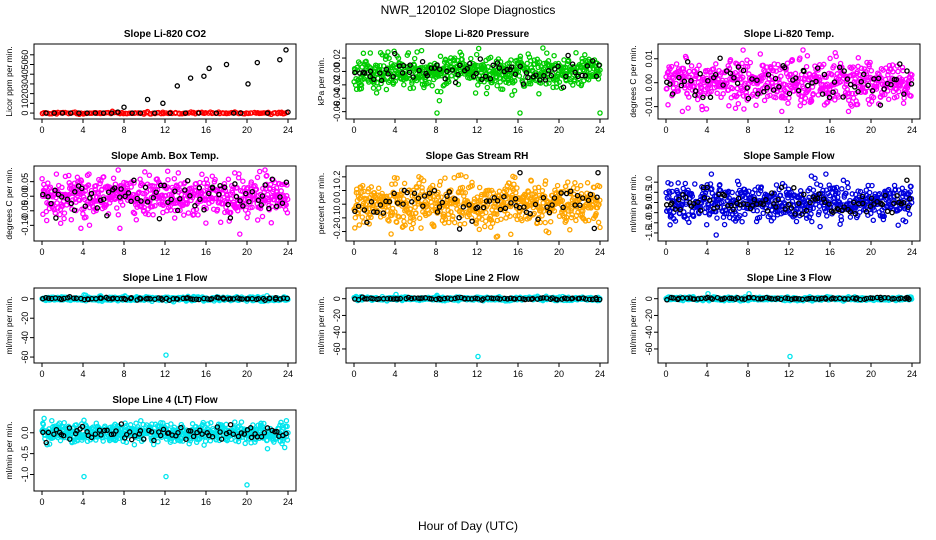  I want to click on panel-title: Slope Li-820 CO2, so click(165, 34).